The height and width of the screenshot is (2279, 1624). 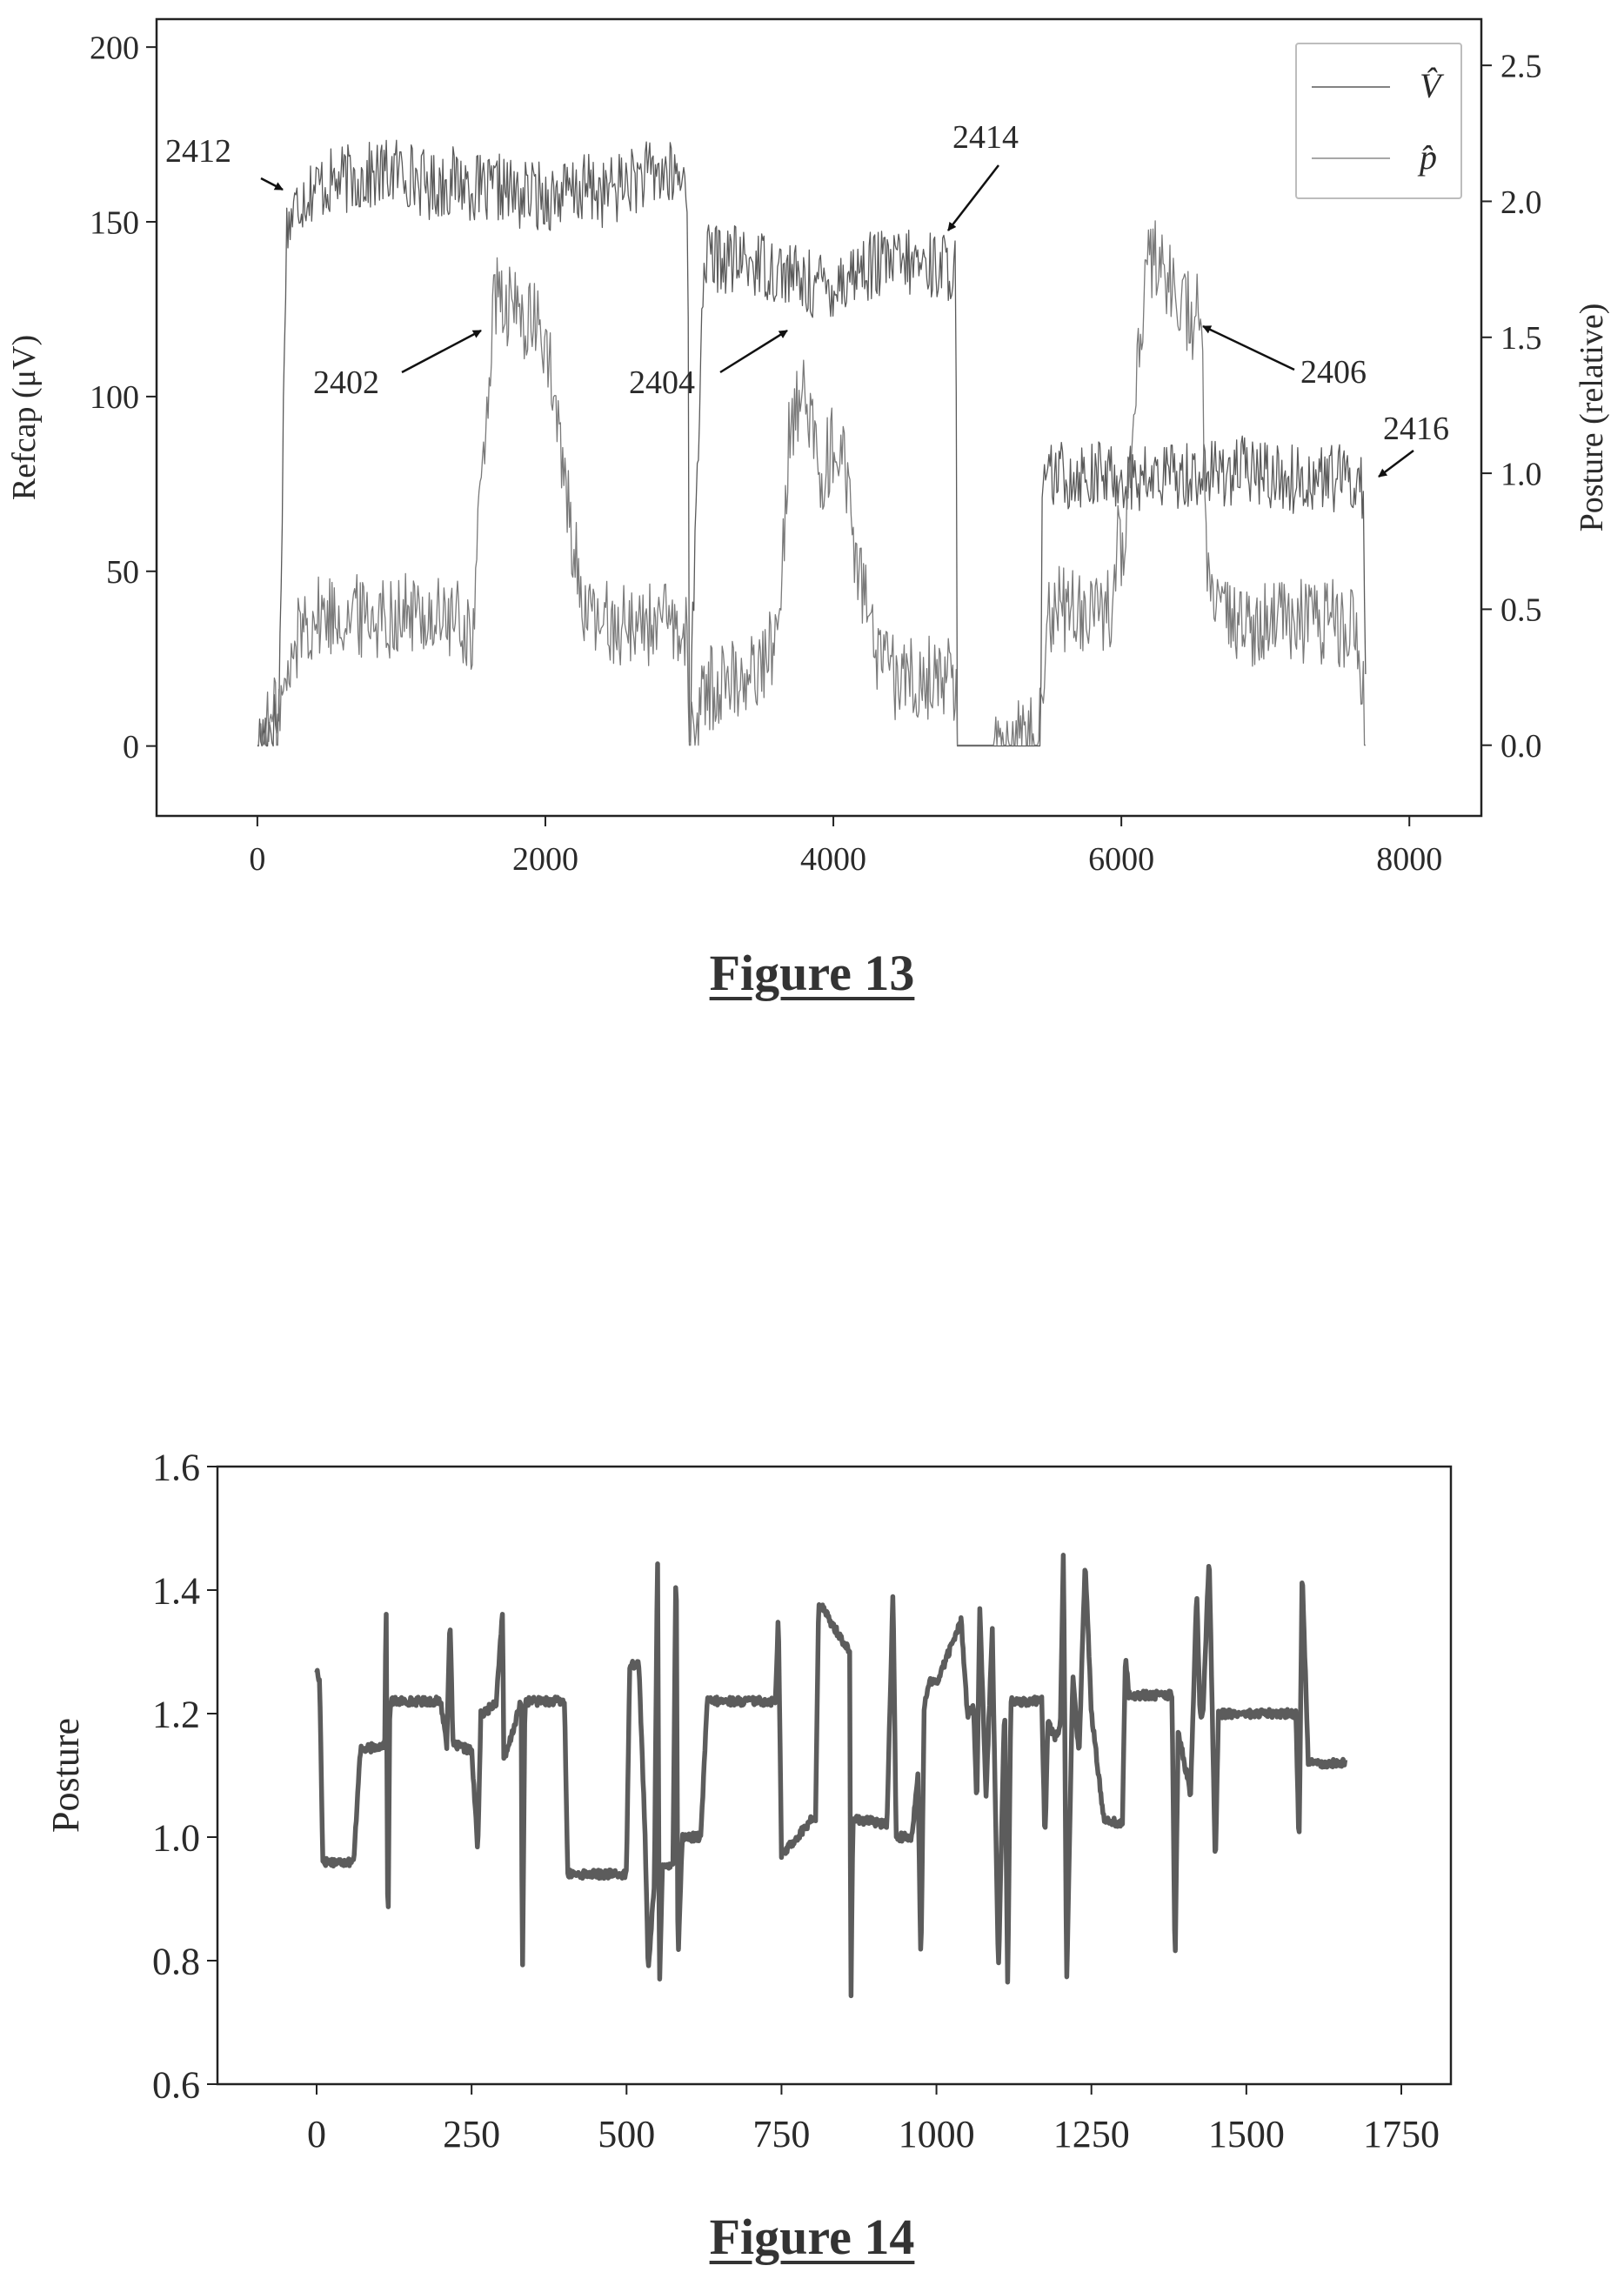 I want to click on y-axis-label: Posture, so click(x=66, y=1775).